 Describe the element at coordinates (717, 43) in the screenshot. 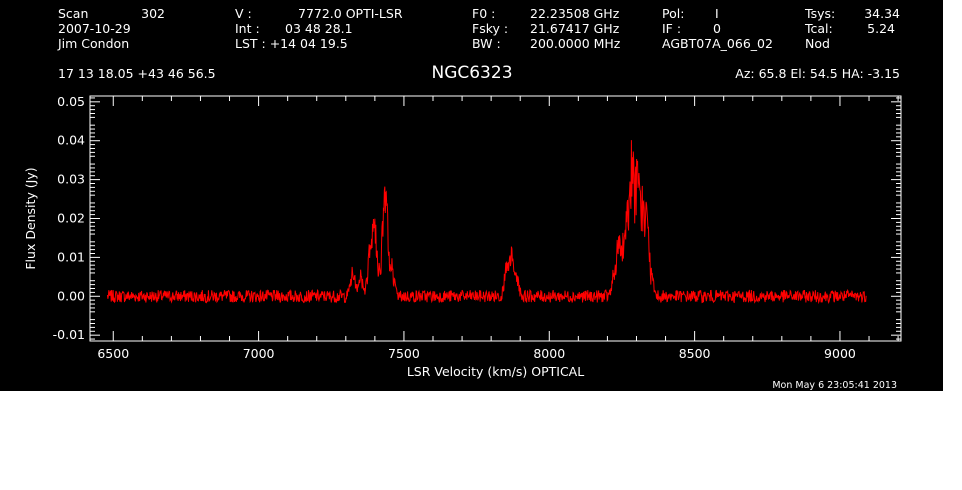

I see `project-id: AGBT07A_066_02` at that location.